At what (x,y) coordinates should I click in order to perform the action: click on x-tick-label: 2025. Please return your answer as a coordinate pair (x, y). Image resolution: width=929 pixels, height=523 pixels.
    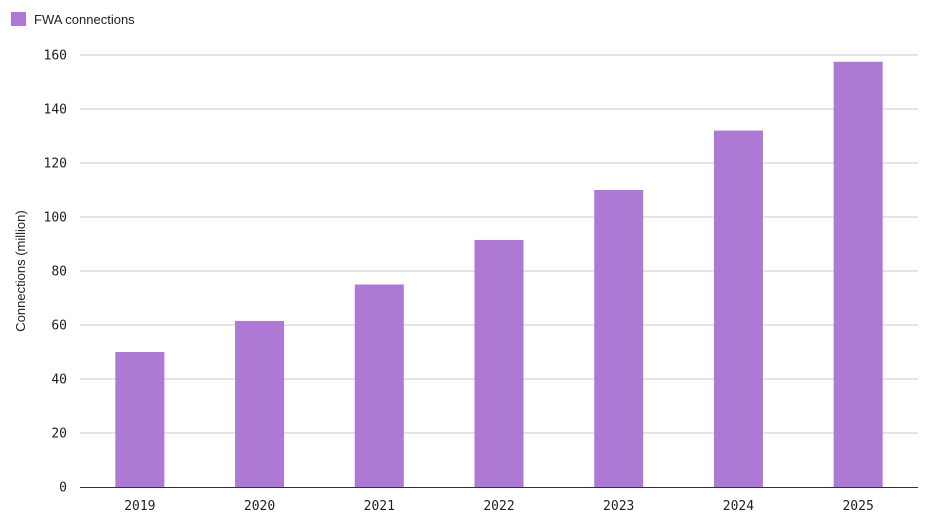
    Looking at the image, I should click on (857, 506).